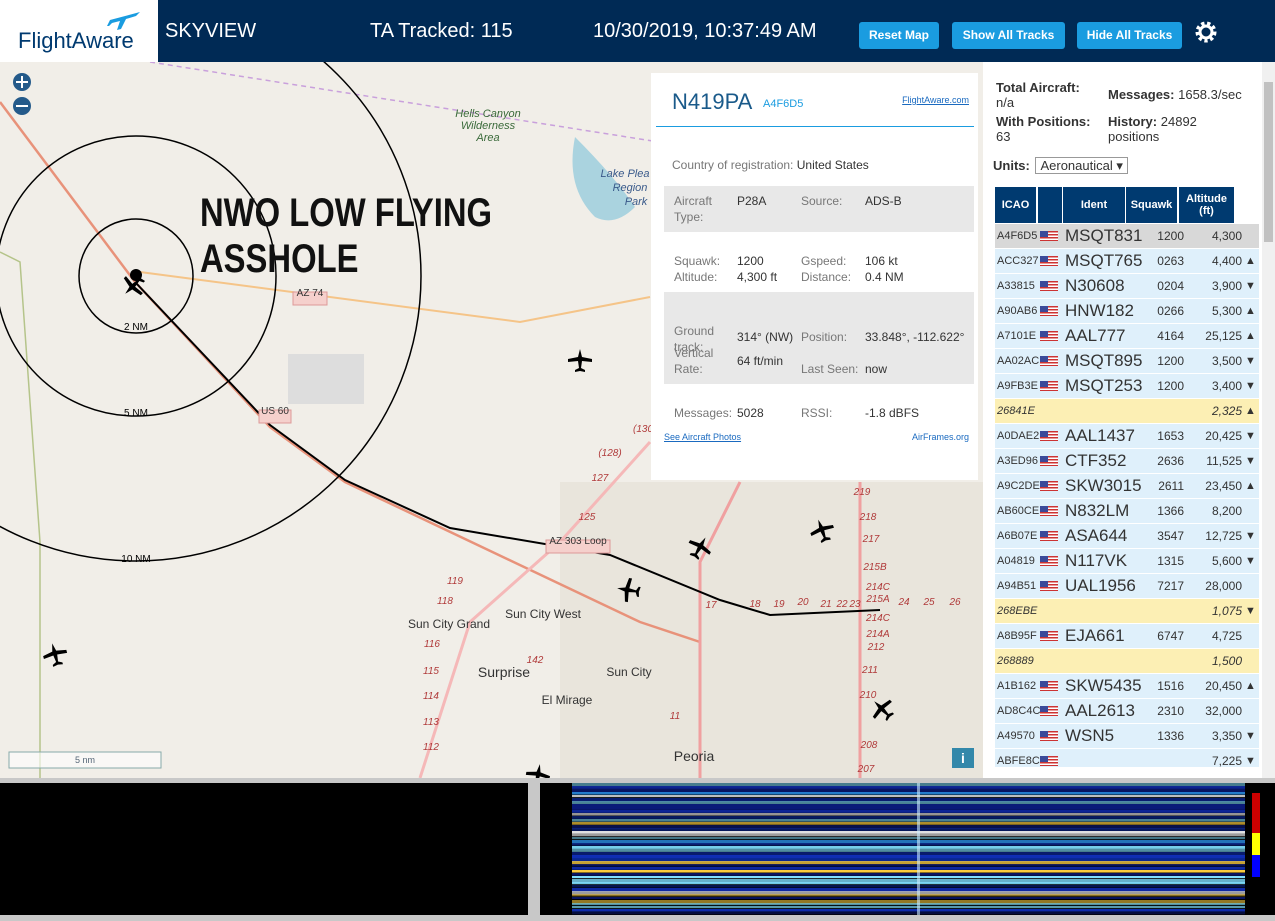 This screenshot has width=1275, height=921. I want to click on table-row: 268EBE 1,075 ▼, so click(1127, 611).